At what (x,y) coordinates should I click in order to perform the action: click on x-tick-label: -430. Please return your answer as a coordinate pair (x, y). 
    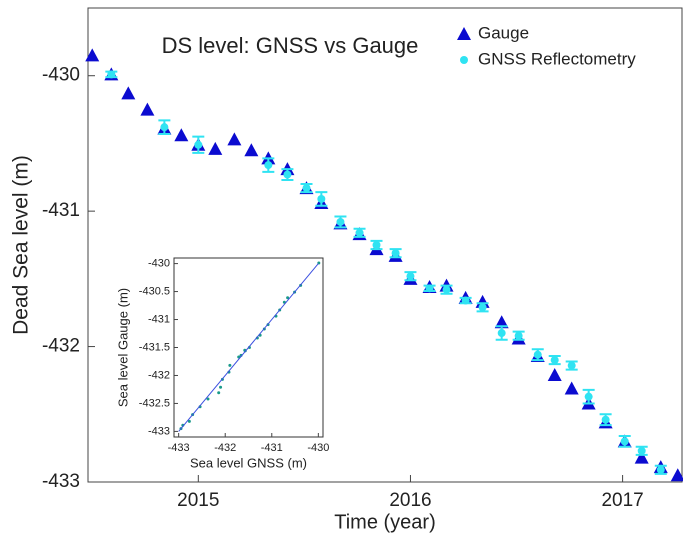
    Looking at the image, I should click on (318, 448).